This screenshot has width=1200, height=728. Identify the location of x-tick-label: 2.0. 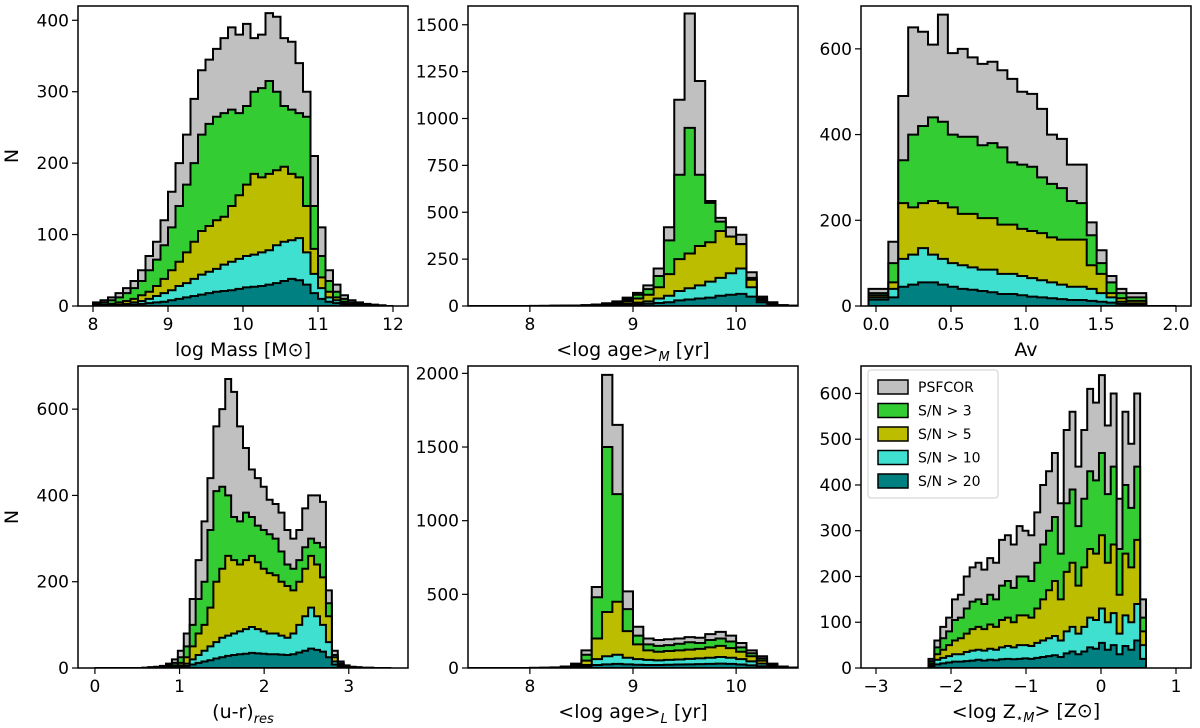
(1175, 325).